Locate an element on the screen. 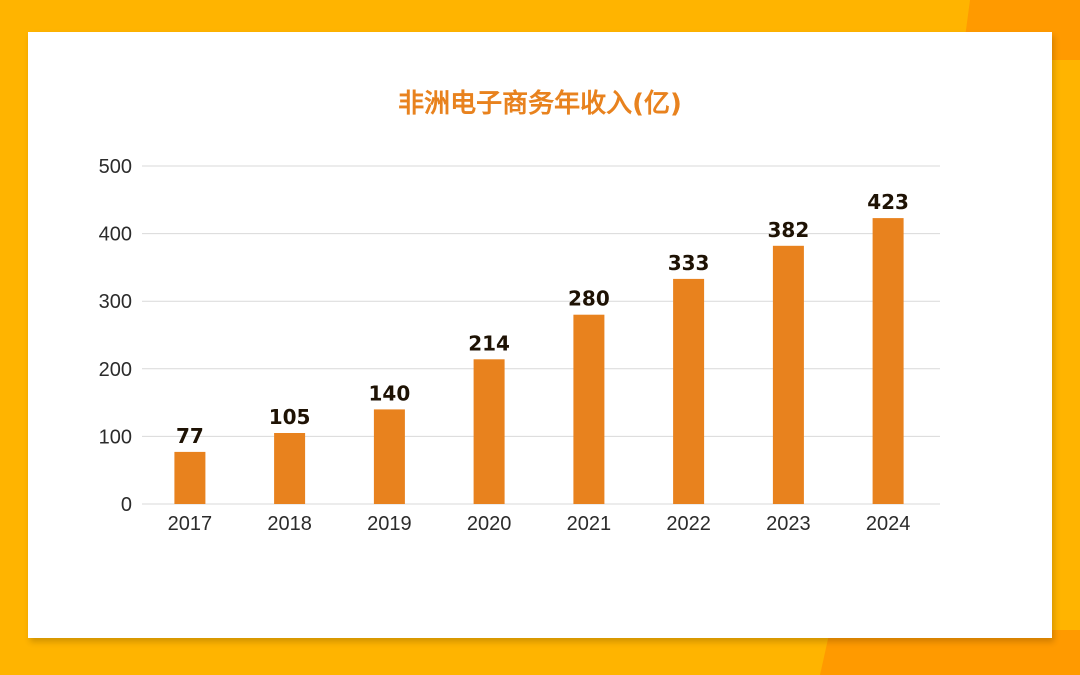  y-tick-label: 100 is located at coordinates (115, 437).